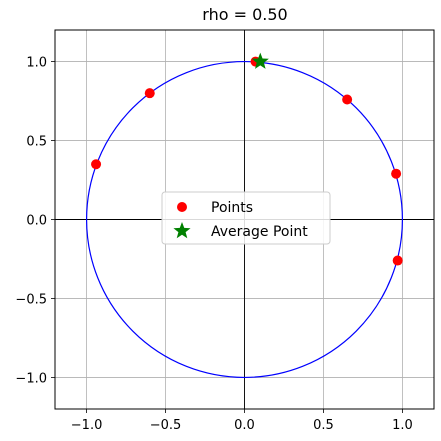  Describe the element at coordinates (36, 142) in the screenshot. I see `y-tick-label-3: 0.5` at that location.